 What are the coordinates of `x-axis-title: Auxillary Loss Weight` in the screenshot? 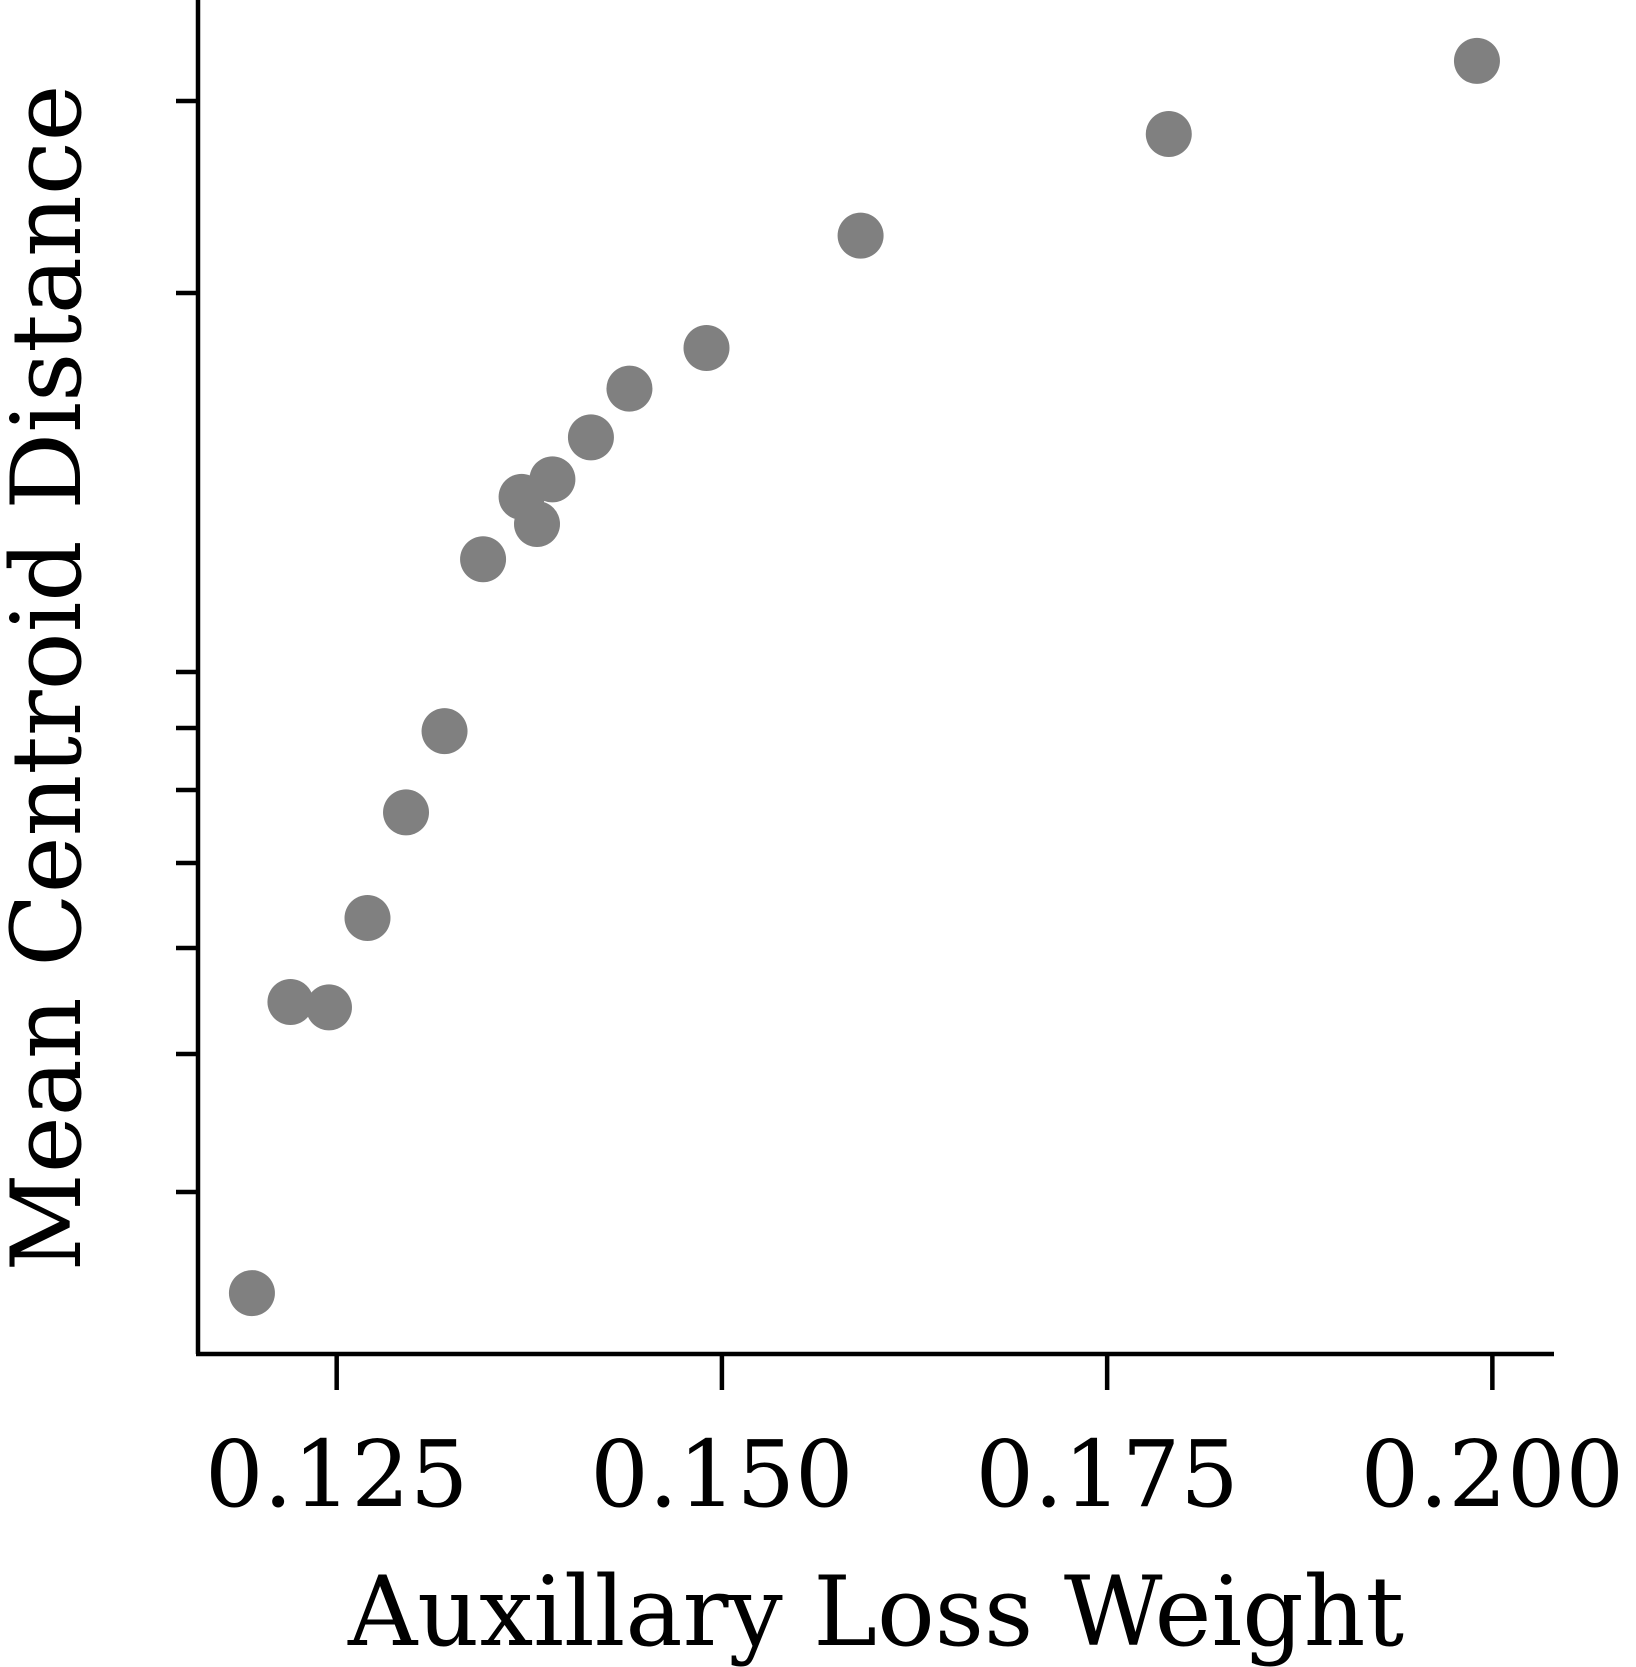 It's located at (875, 1611).